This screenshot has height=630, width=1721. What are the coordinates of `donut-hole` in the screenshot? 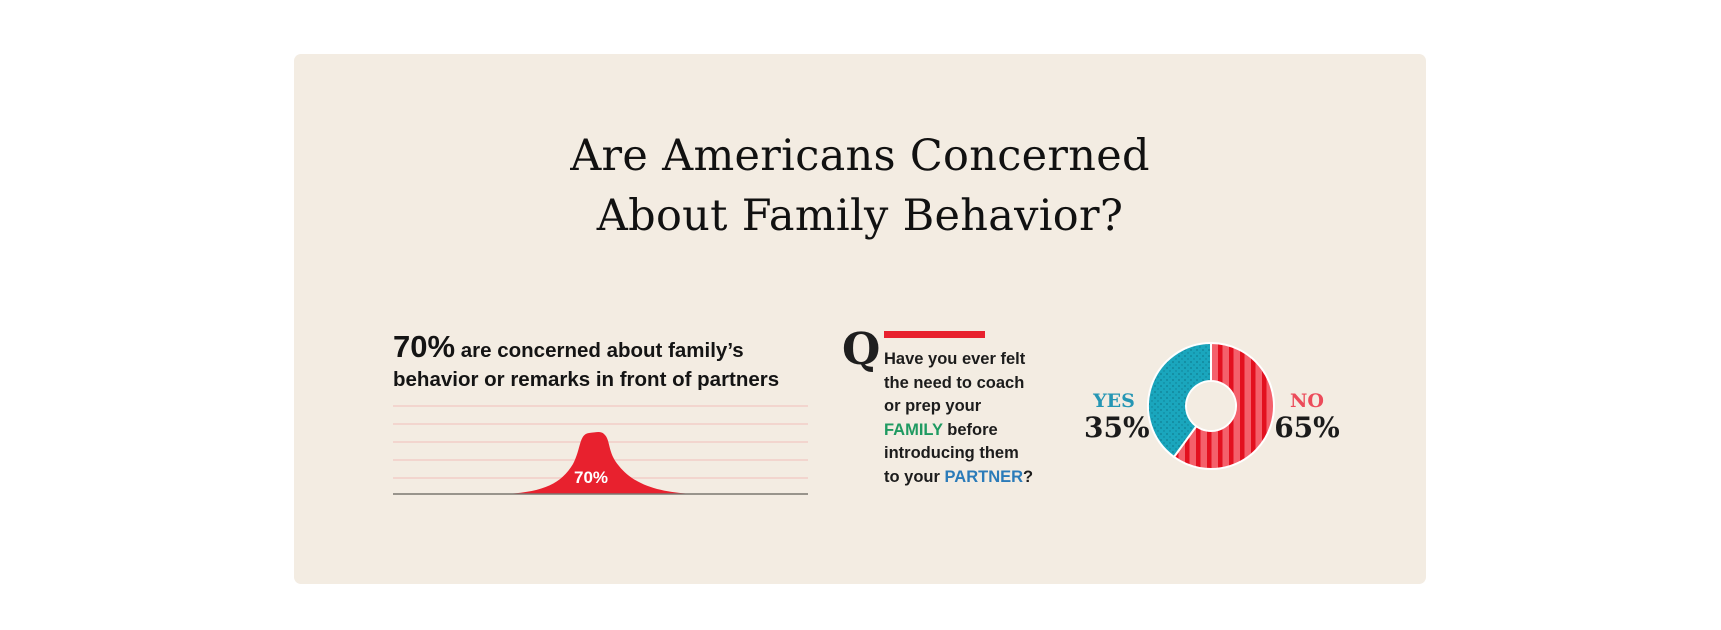 It's located at (1211, 406).